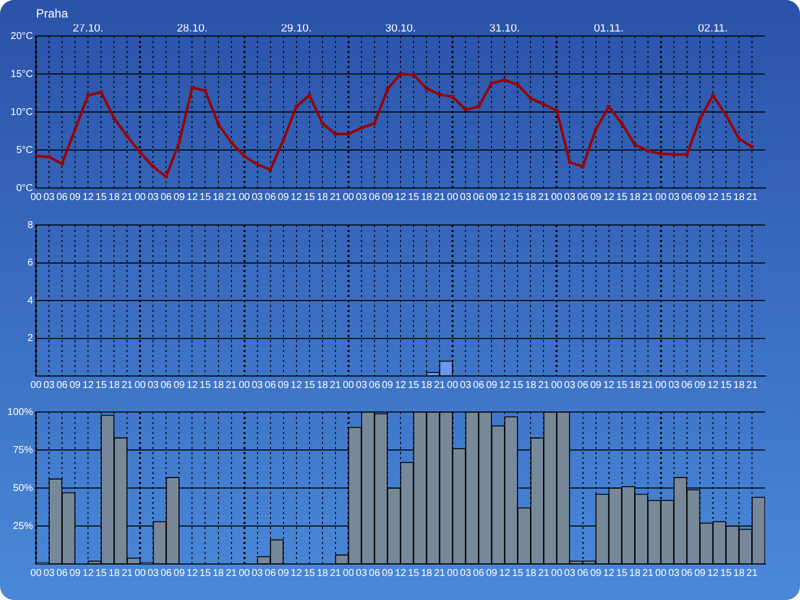 The image size is (800, 600). What do you see at coordinates (21, 36) in the screenshot?
I see `y-tick-label: 20°C` at bounding box center [21, 36].